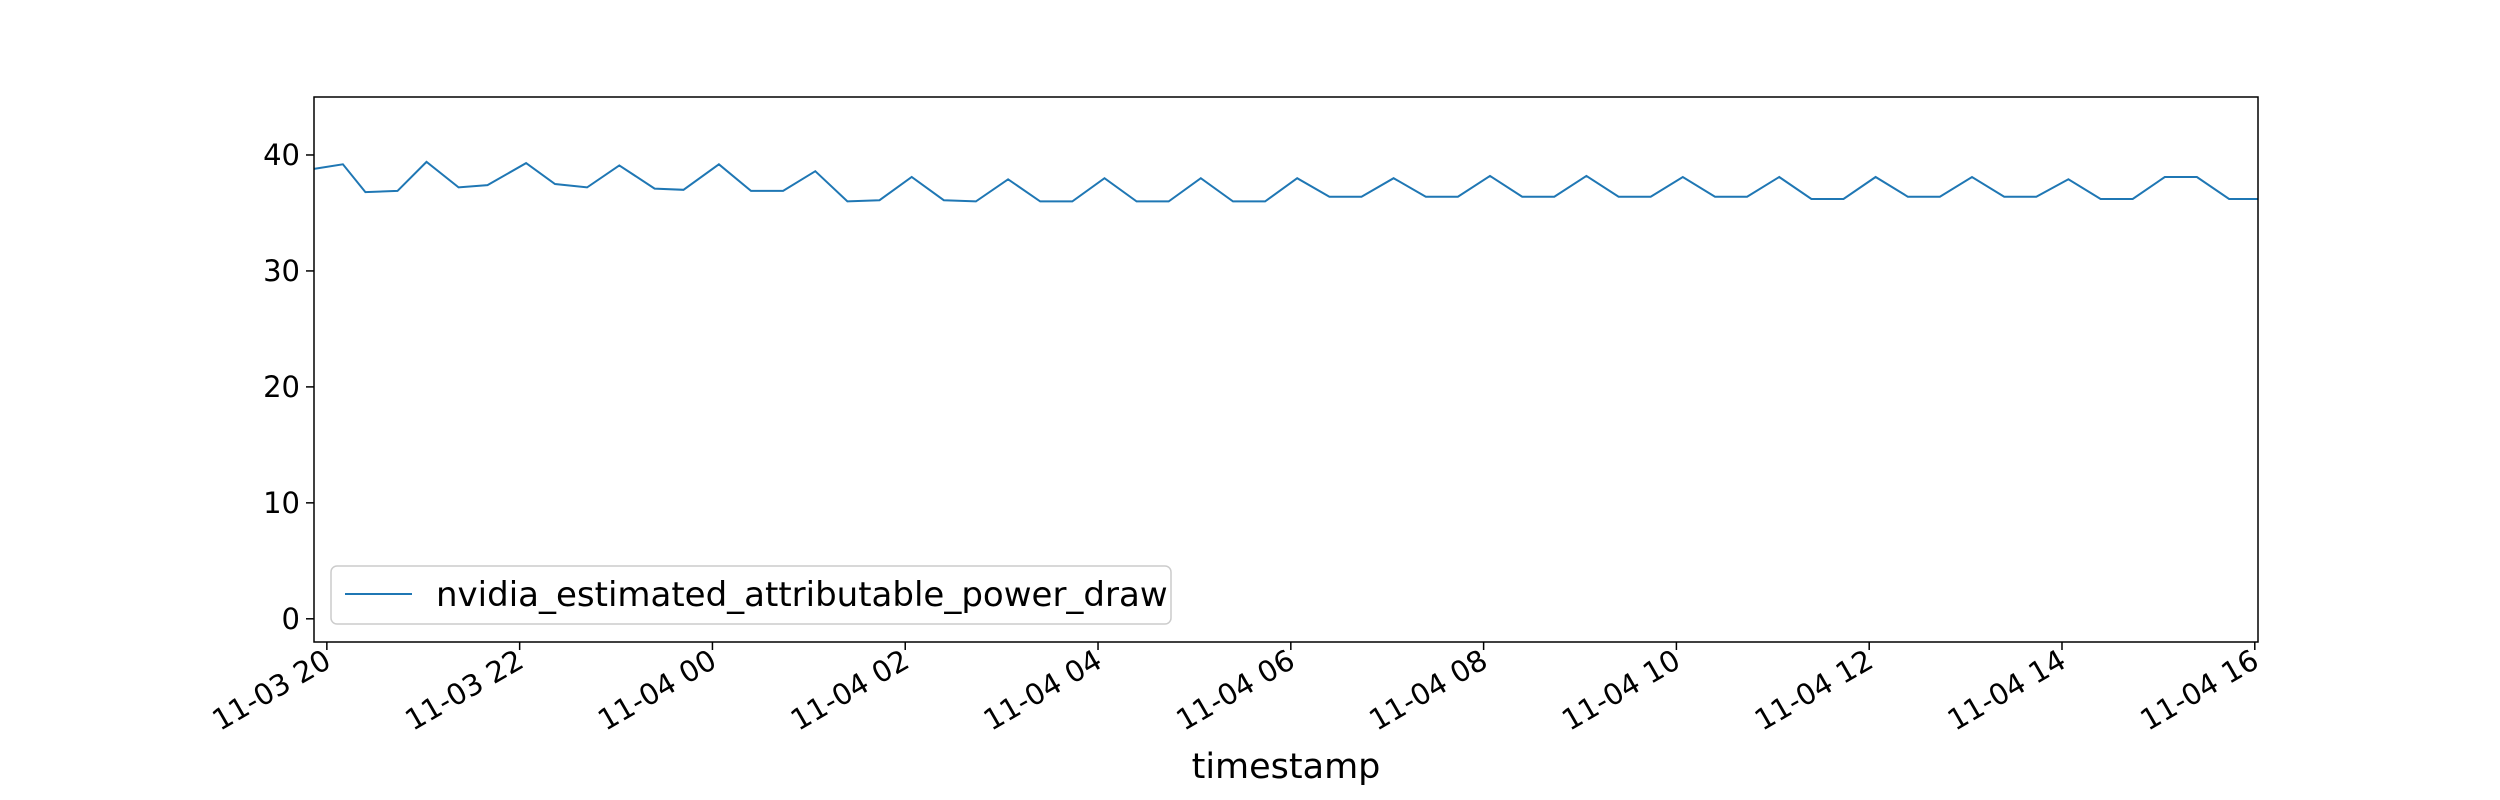 Image resolution: width=2500 pixels, height=800 pixels. I want to click on x-tick-label: 11-04 06, so click(1235, 690).